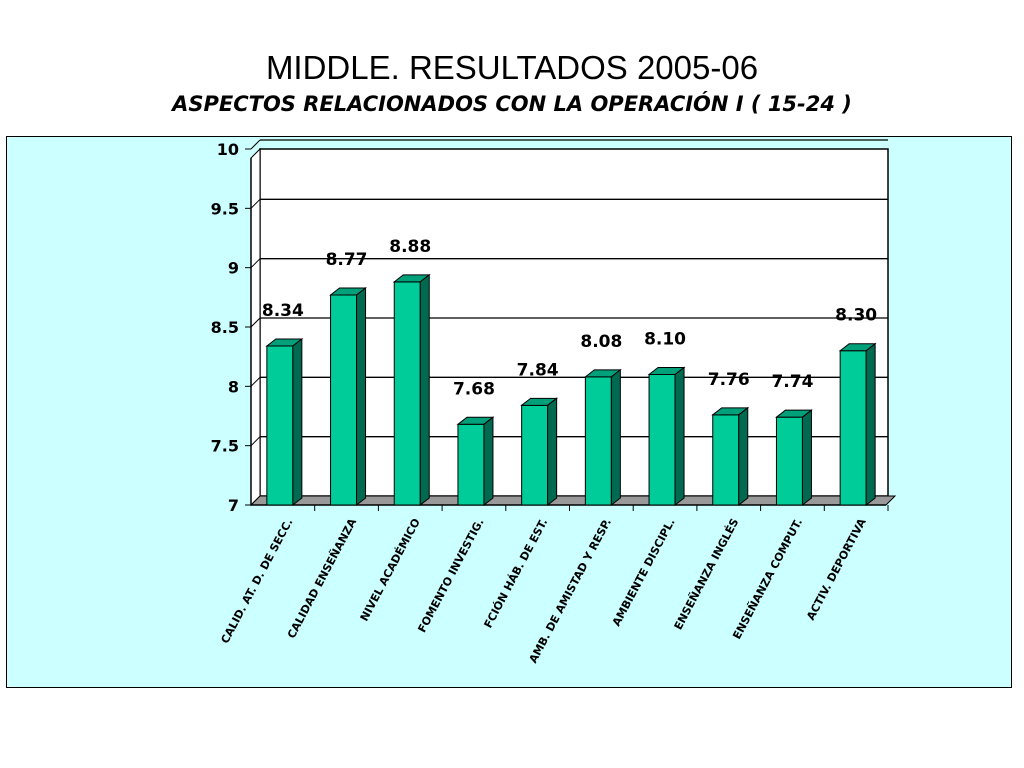 The image size is (1024, 768). I want to click on data-label: 7.74, so click(792, 382).